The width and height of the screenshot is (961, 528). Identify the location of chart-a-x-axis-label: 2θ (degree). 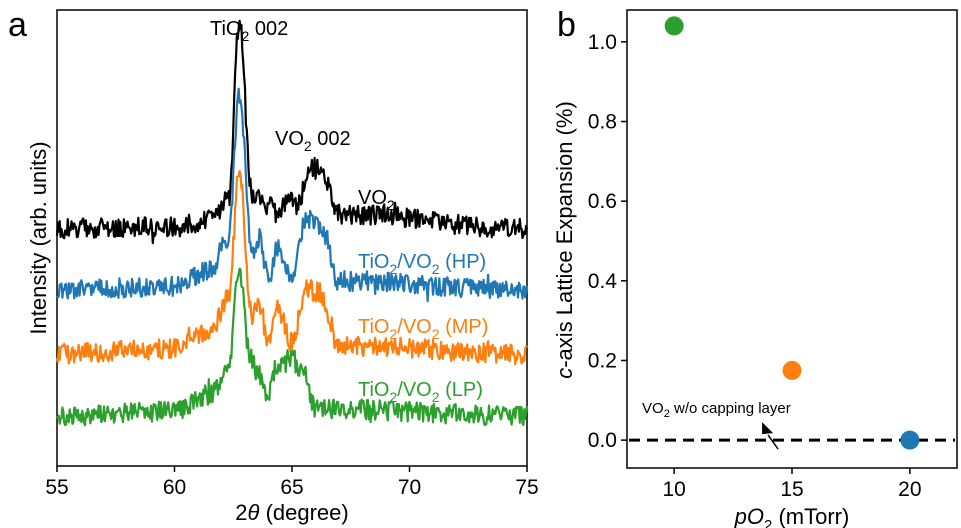
(291, 512).